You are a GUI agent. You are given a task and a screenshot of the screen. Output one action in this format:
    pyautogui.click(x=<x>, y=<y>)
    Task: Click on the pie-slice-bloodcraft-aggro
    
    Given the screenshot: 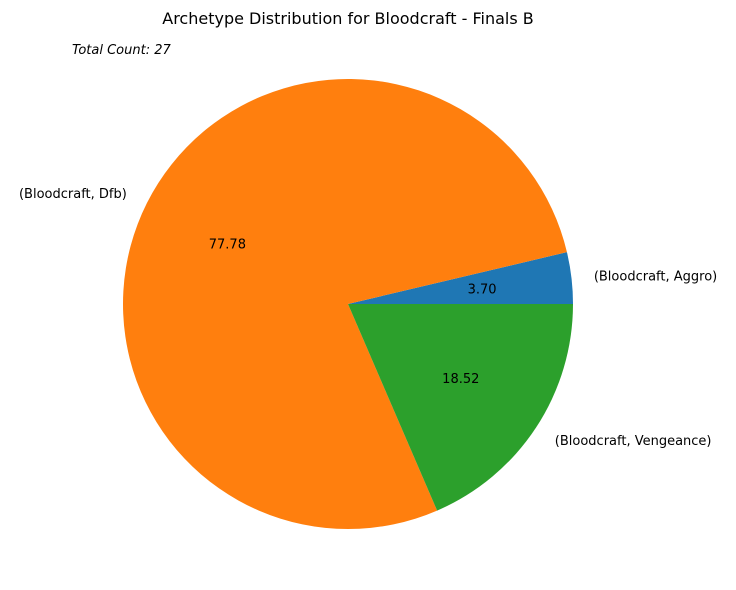 What is the action you would take?
    pyautogui.click(x=460, y=278)
    